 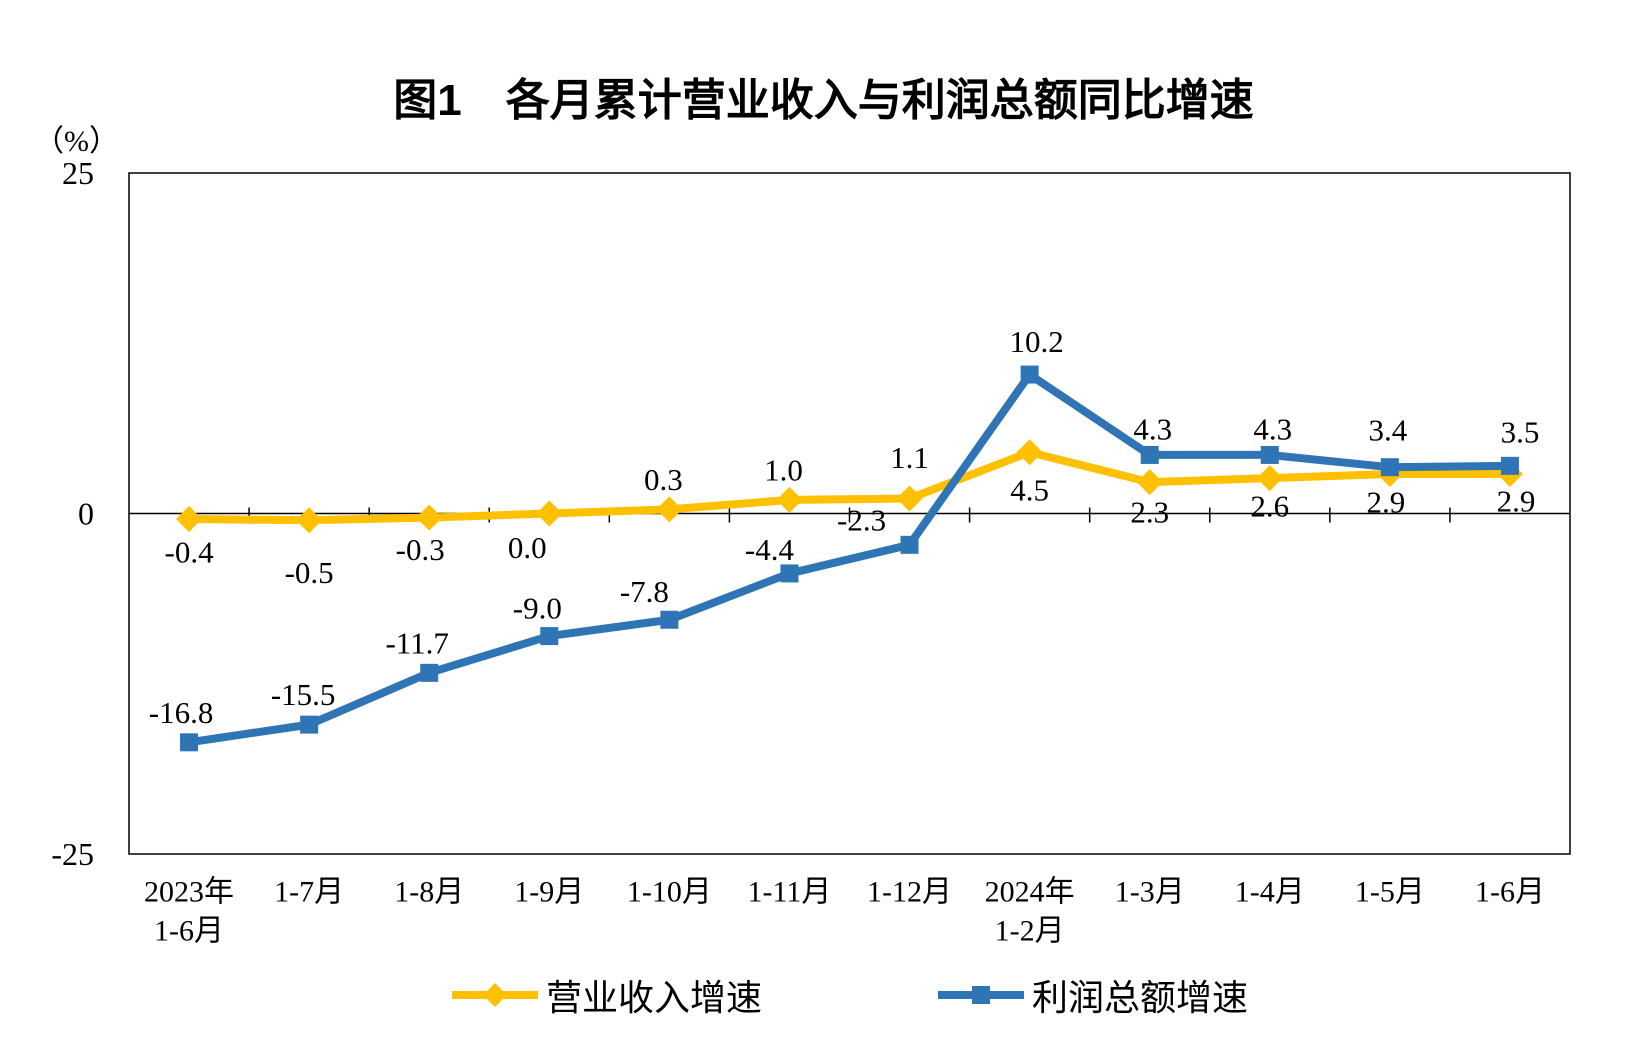 What do you see at coordinates (1030, 892) in the screenshot?
I see `x-axis-tick-label: 2024年` at bounding box center [1030, 892].